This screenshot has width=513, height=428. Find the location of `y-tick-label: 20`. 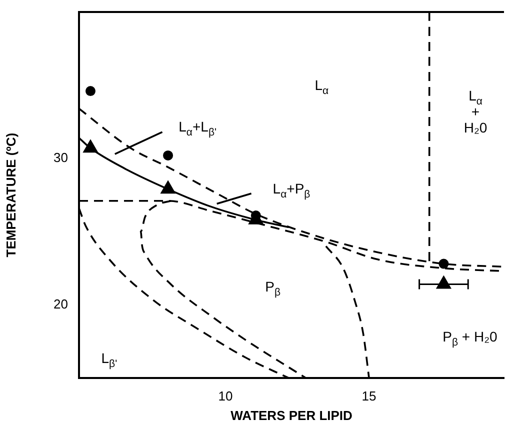

y-tick-label: 20 is located at coordinates (61, 304).